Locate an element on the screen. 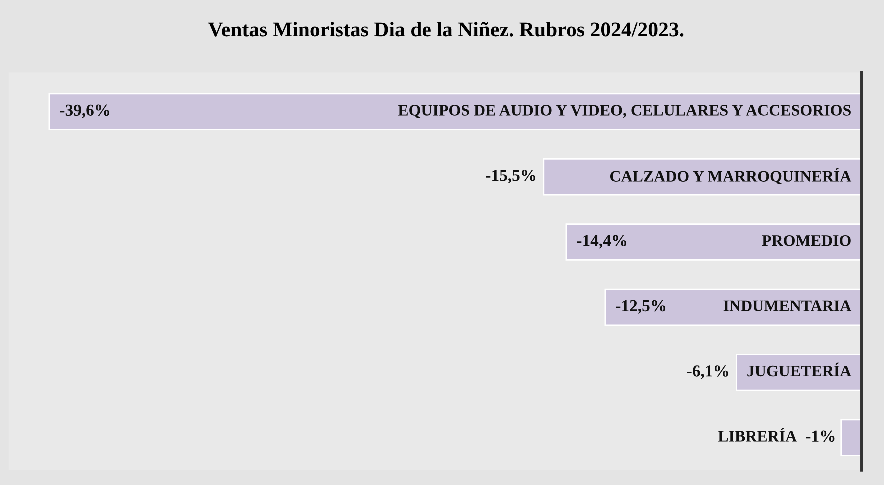 The image size is (884, 485). data-label: -14,4% is located at coordinates (602, 242).